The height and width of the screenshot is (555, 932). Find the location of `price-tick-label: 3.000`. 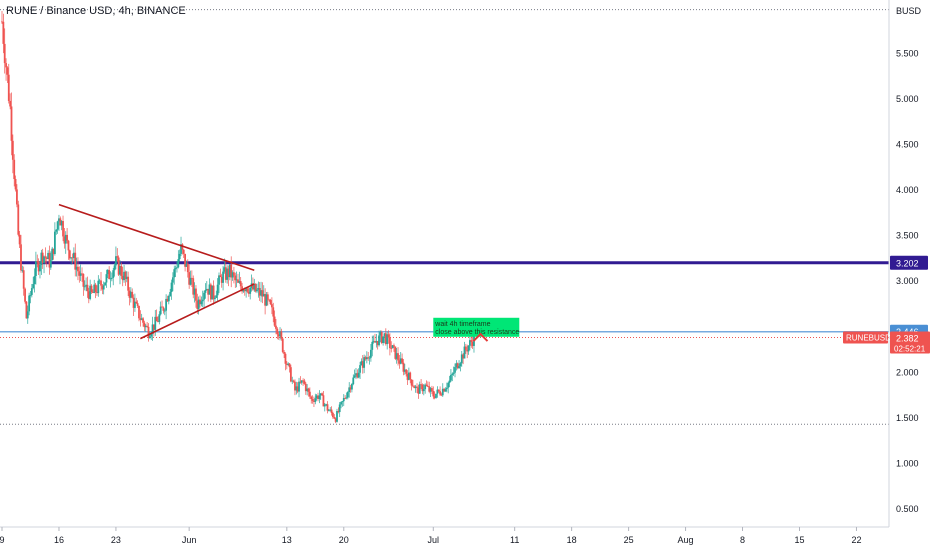

price-tick-label: 3.000 is located at coordinates (907, 281).